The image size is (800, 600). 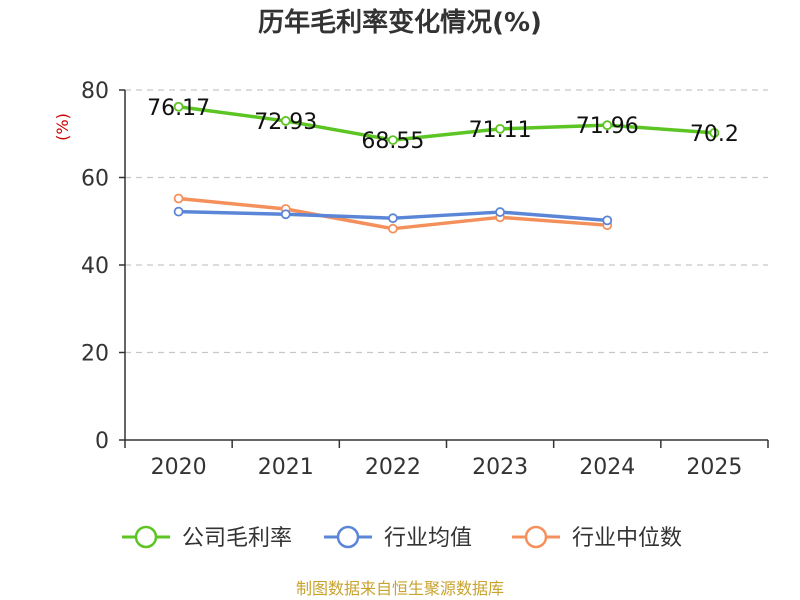 I want to click on legend-label: 行业均值, so click(x=428, y=538).